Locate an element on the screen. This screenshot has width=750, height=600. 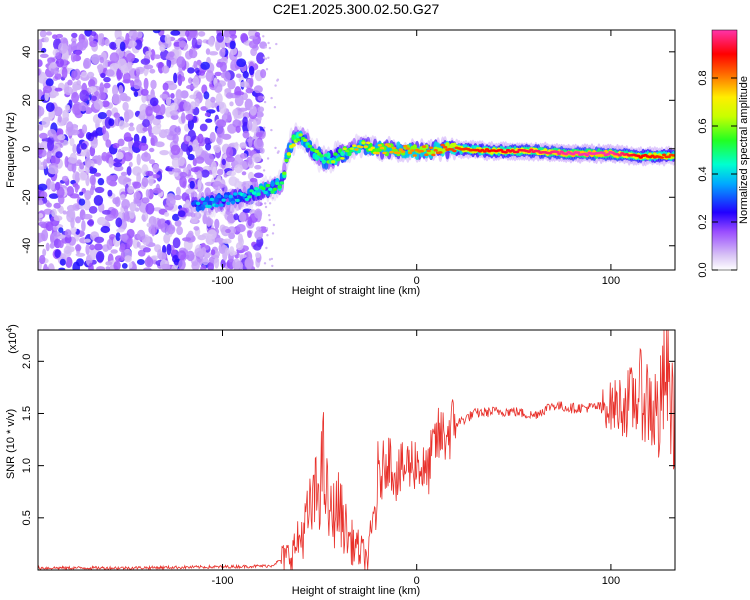
spectrogram-y-axis-label: Frequency (Hz) is located at coordinates (11, 150).